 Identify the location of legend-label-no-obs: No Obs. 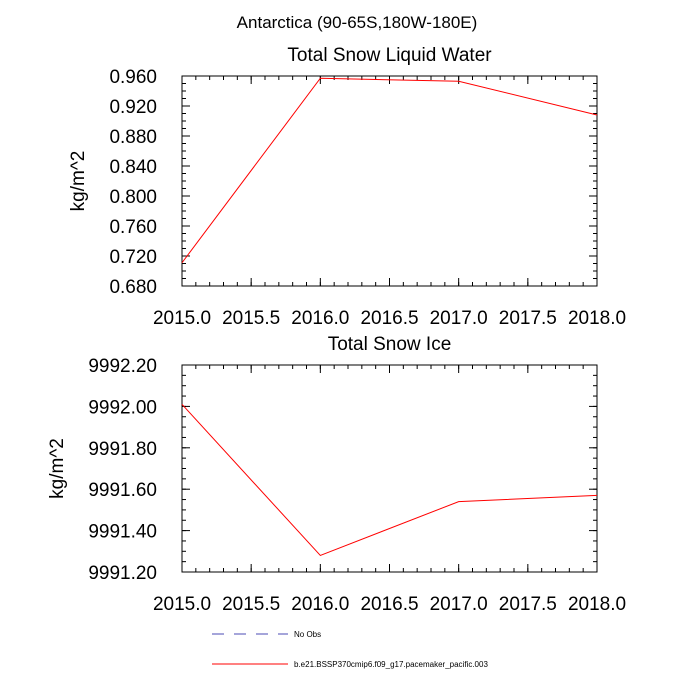
(307, 634).